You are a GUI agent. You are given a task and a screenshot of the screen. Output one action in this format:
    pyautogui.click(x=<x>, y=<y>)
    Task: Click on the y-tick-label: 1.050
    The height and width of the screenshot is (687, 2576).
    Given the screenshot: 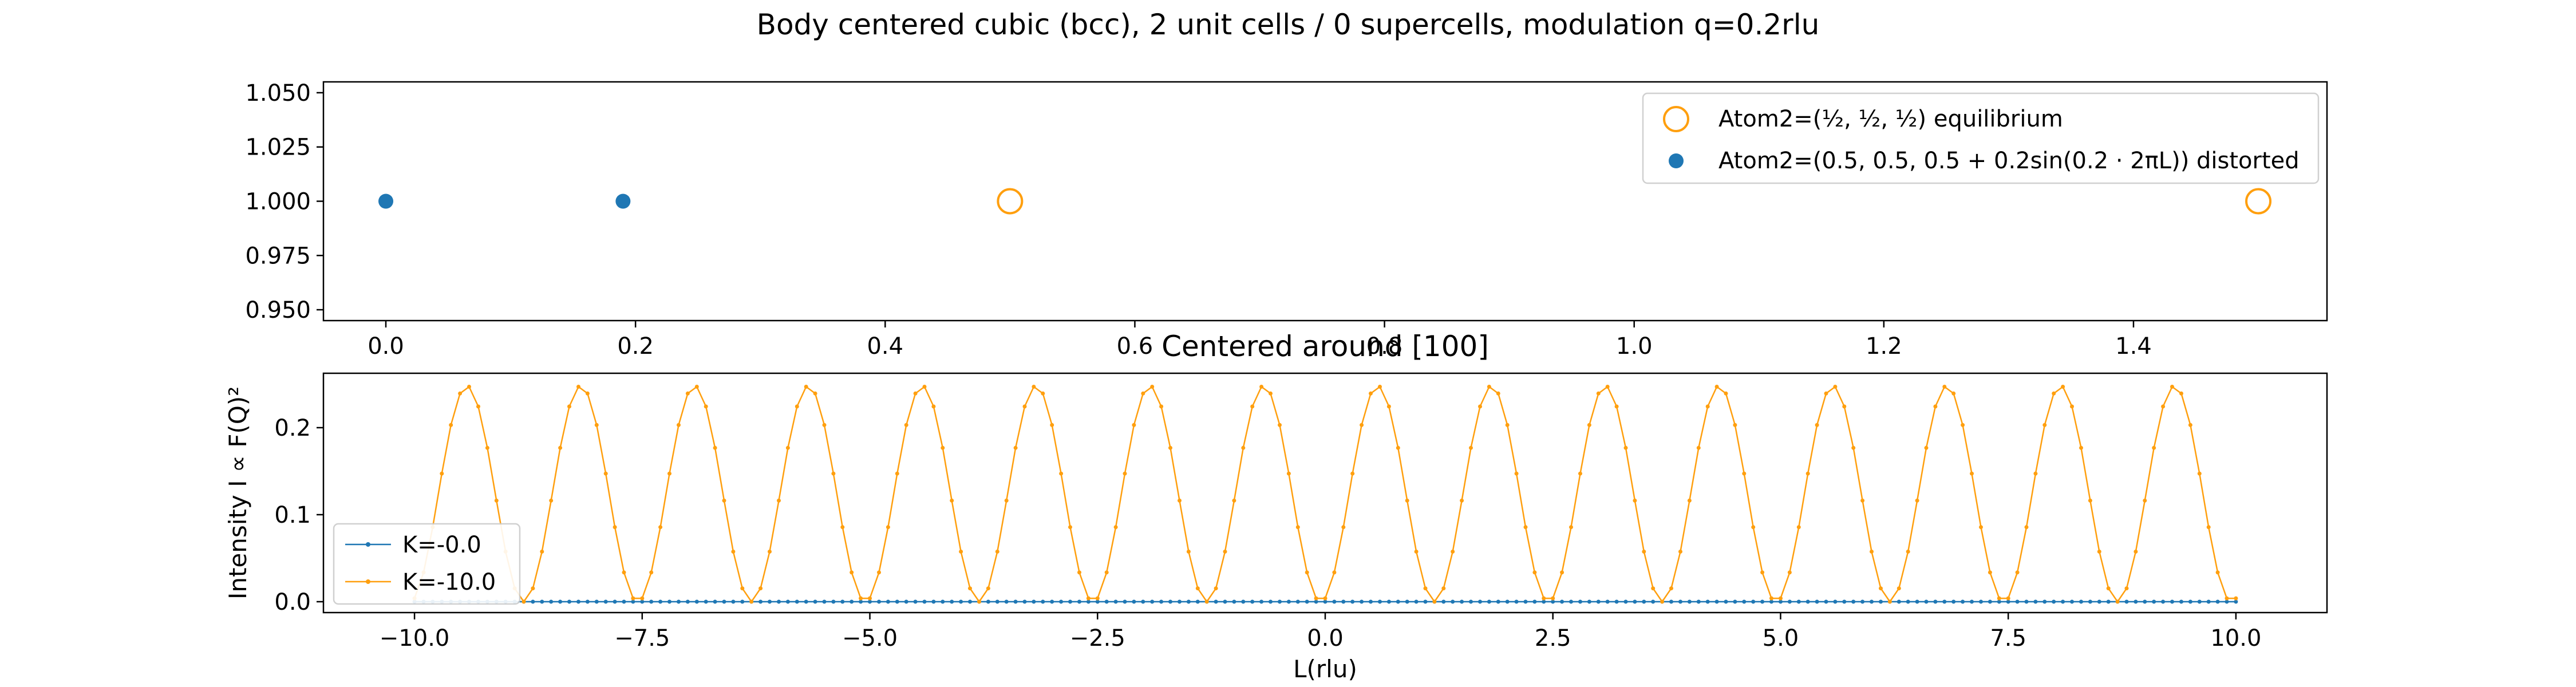 What is the action you would take?
    pyautogui.click(x=278, y=93)
    